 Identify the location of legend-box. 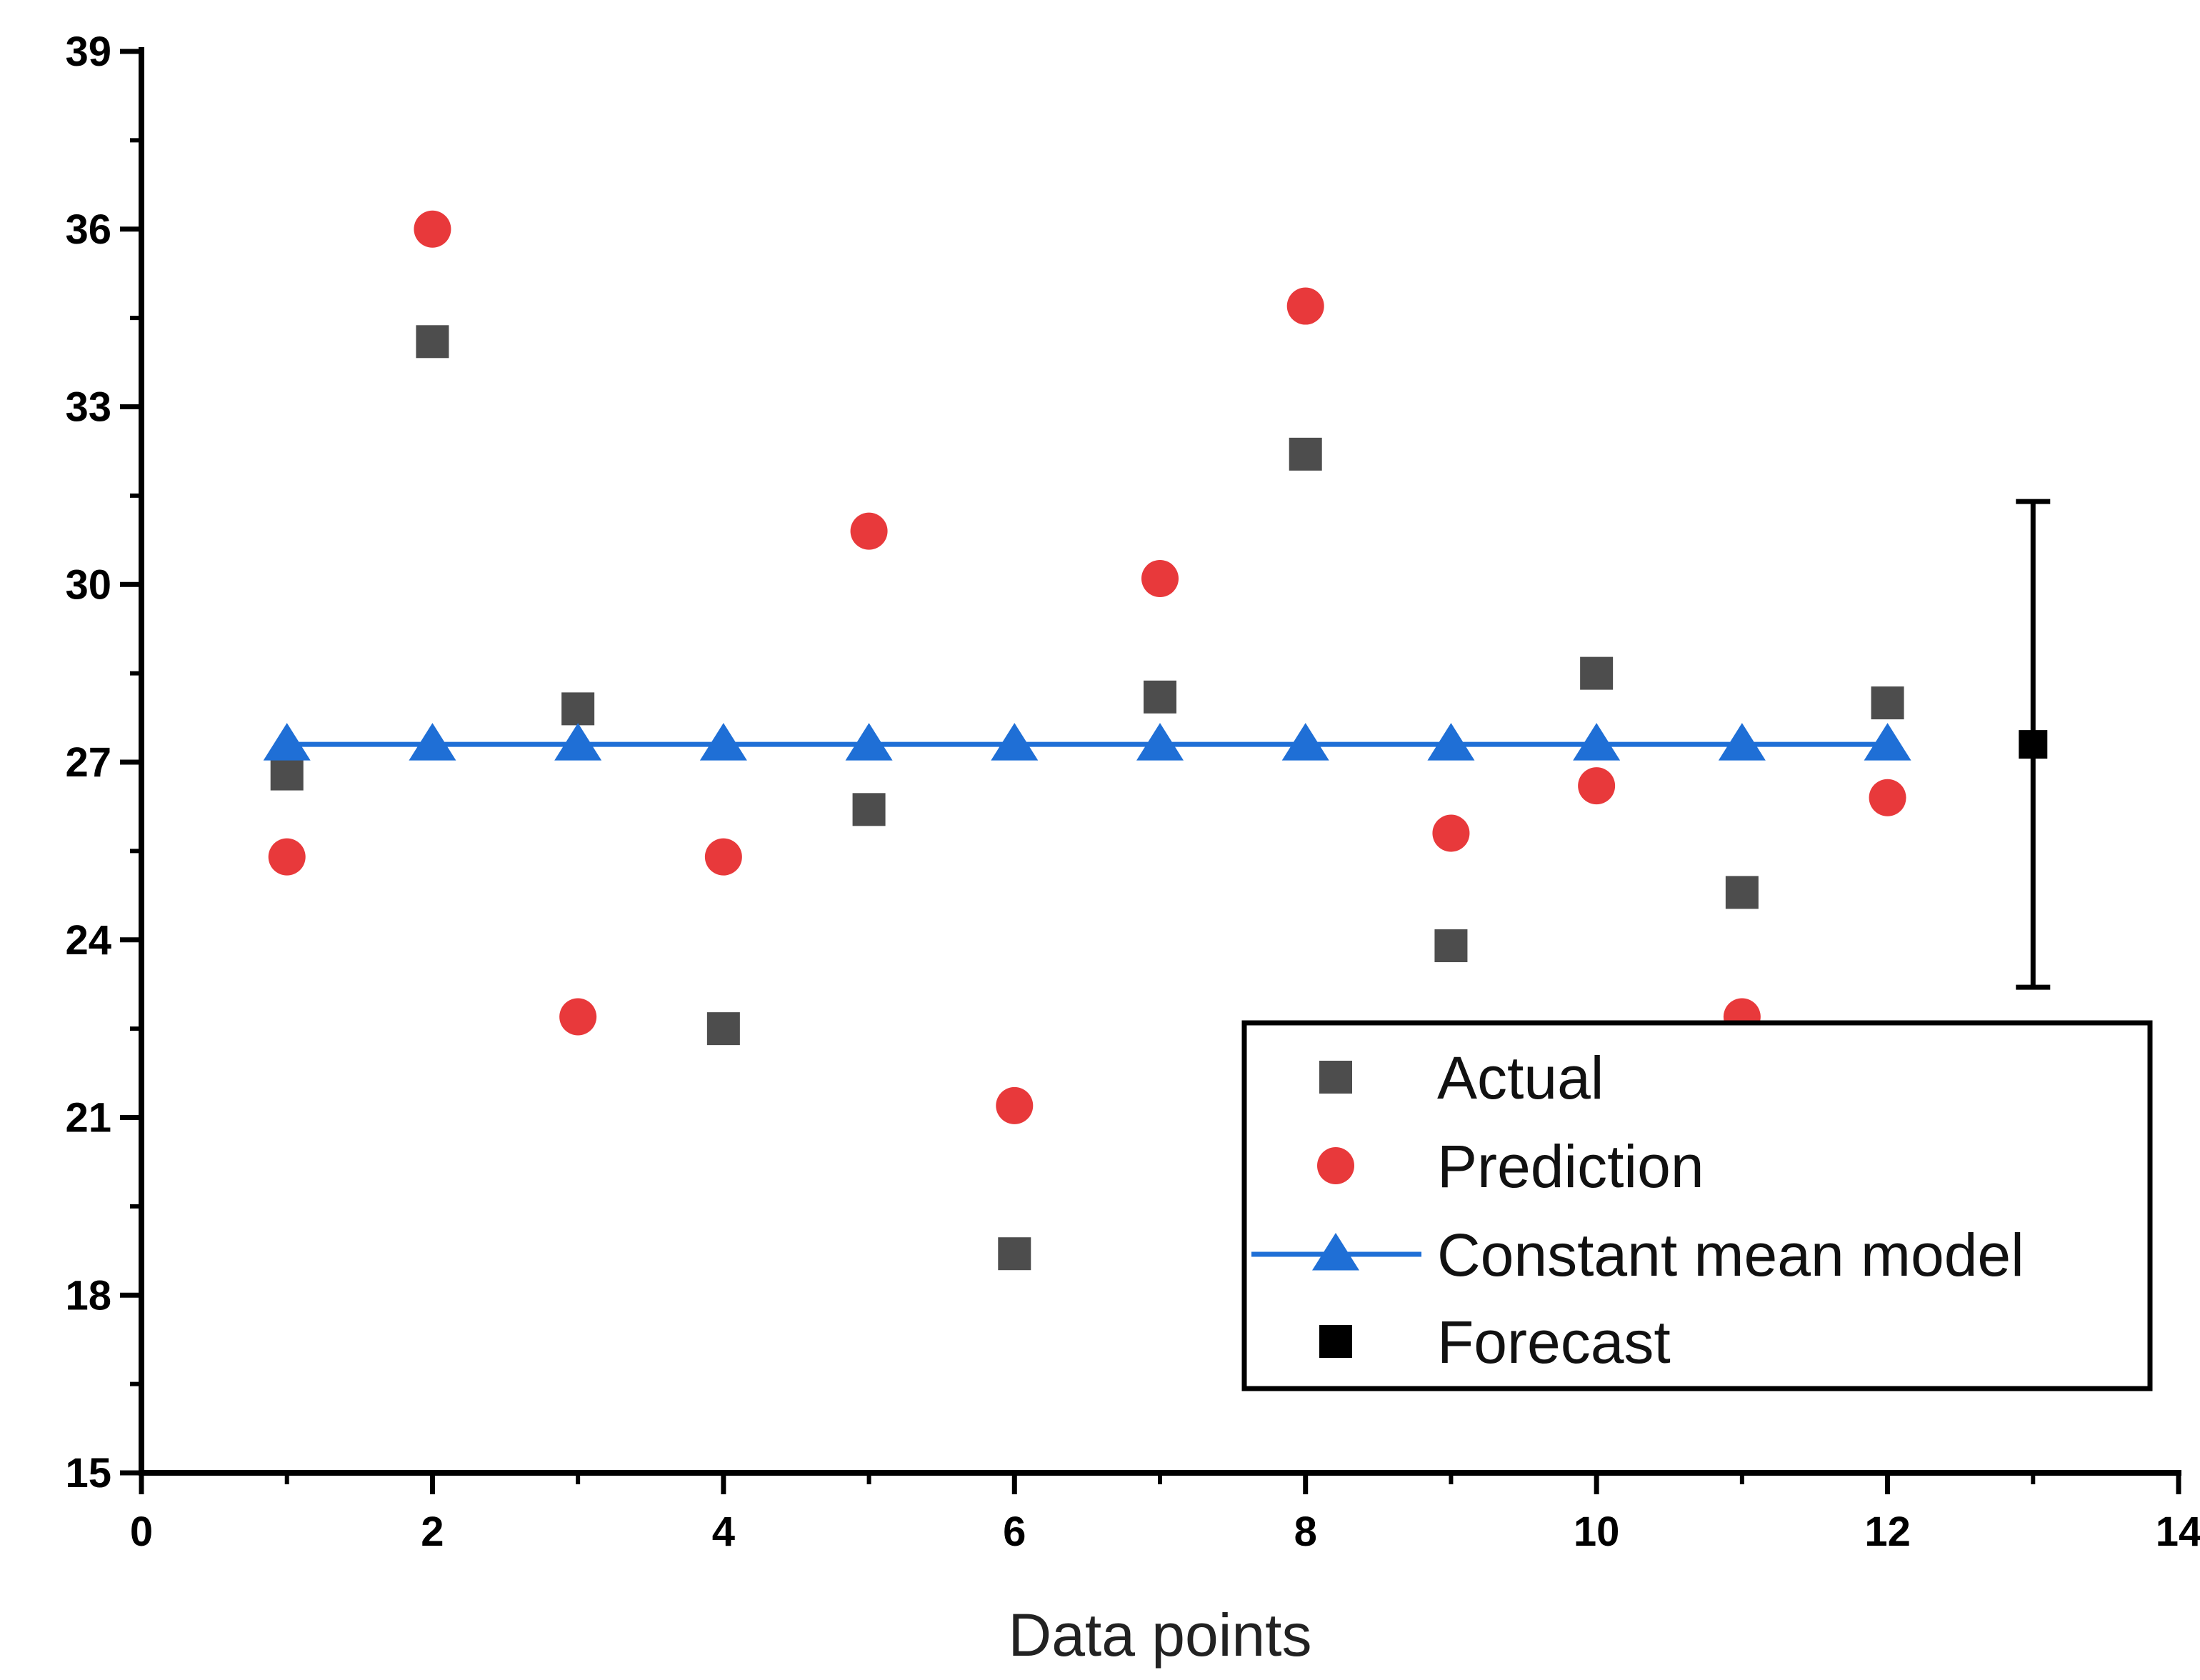
(1697, 1205).